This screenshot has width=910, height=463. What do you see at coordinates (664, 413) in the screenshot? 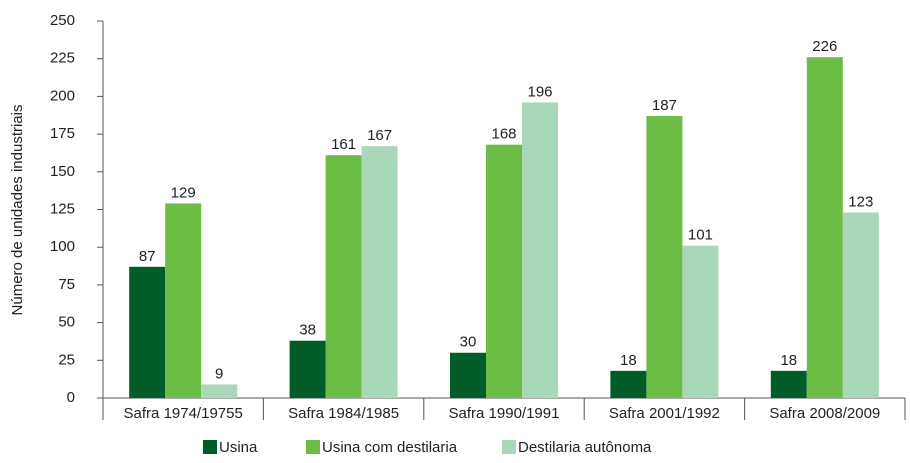
I see `x-tick-label: Safra 2001/1992` at bounding box center [664, 413].